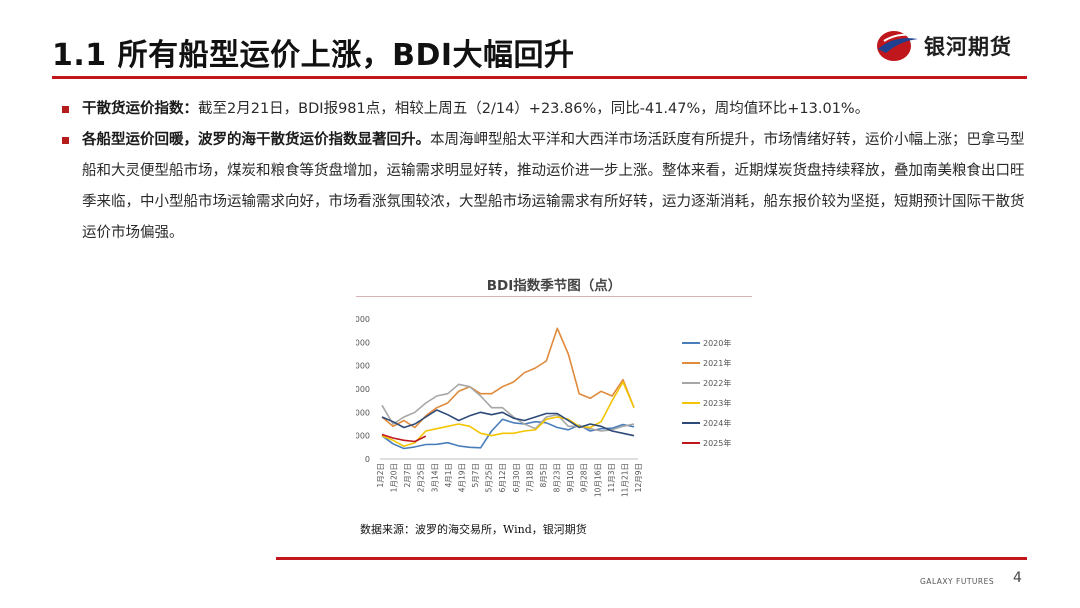 This screenshot has width=1080, height=608. What do you see at coordinates (473, 529) in the screenshot?
I see `data-source: 数据来源：波罗的海交易所，Wind，银河期货` at bounding box center [473, 529].